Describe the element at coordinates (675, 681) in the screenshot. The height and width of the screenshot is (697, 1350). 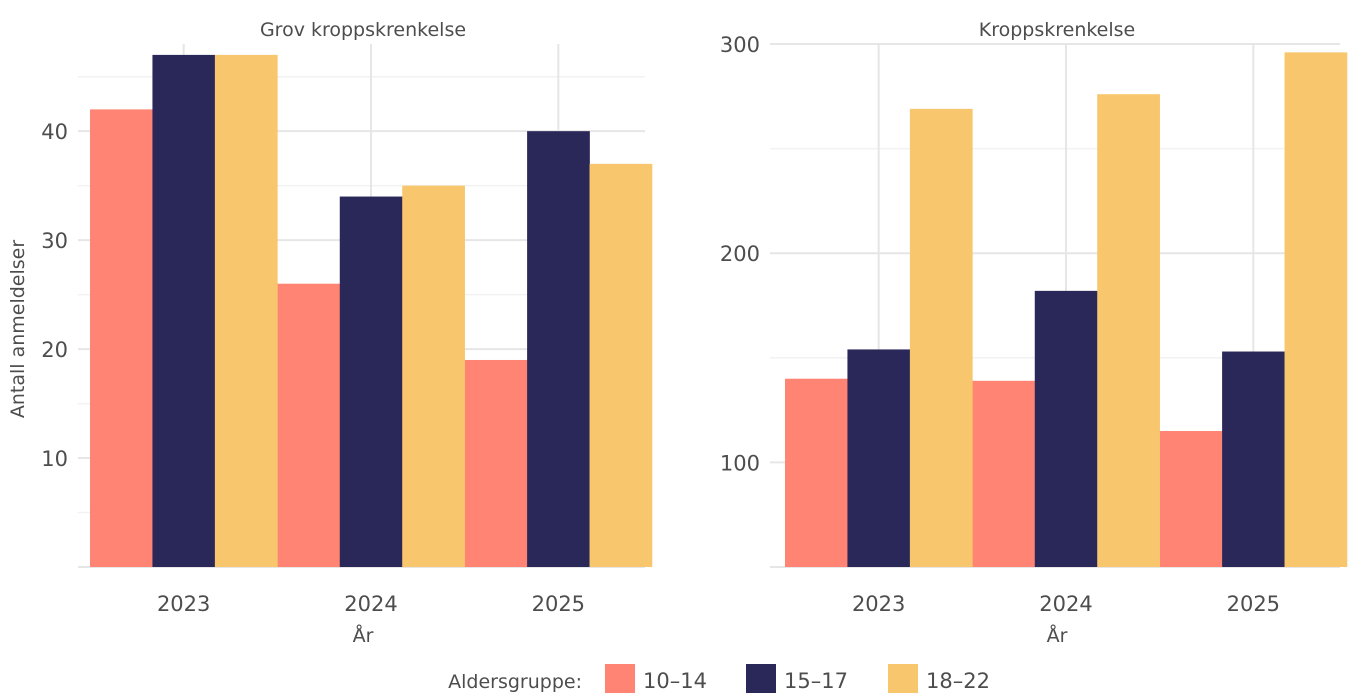
I see `legend-label: 10–14` at that location.